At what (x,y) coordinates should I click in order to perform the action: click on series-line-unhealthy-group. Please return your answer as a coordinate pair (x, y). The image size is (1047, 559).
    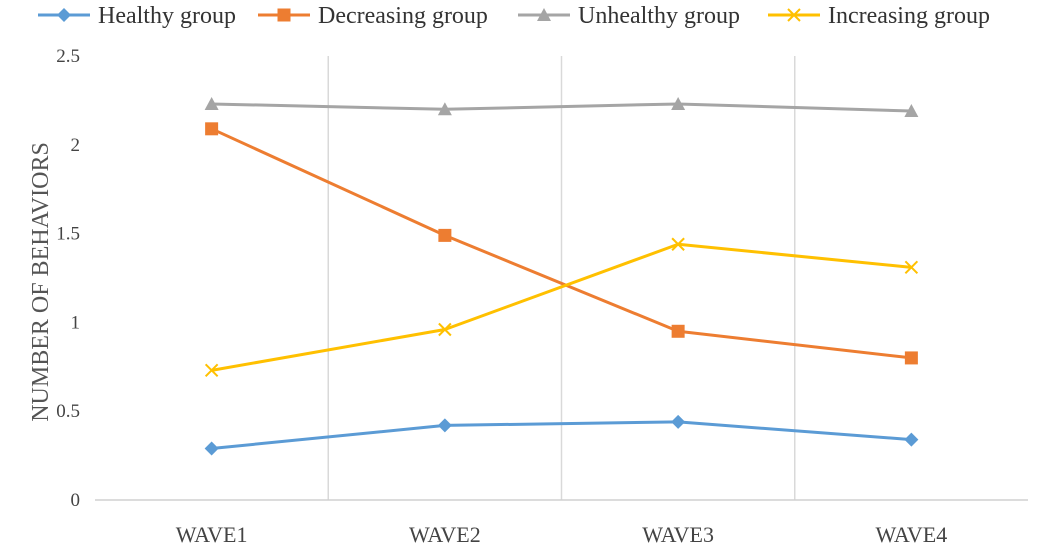
    Looking at the image, I should click on (561, 107).